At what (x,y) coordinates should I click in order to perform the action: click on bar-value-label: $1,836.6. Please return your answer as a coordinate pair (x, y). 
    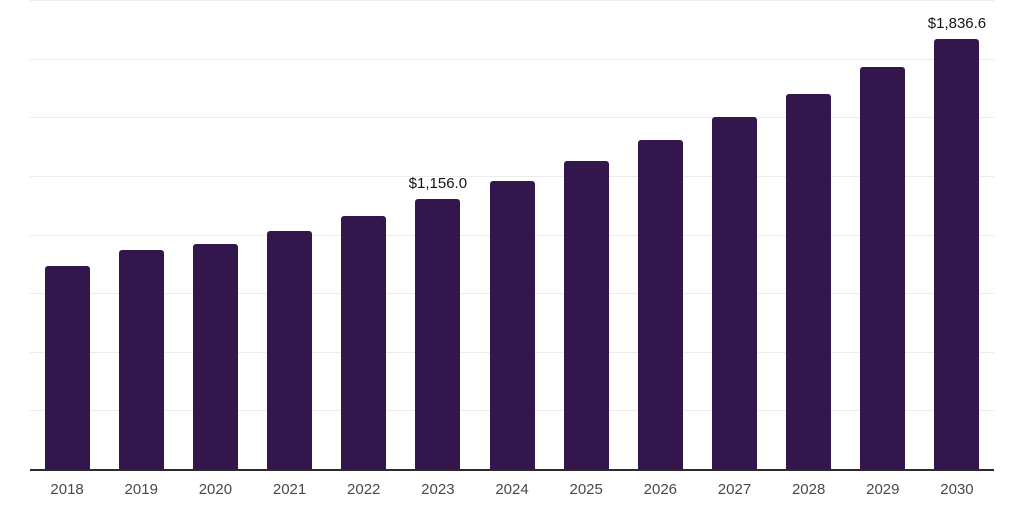
    Looking at the image, I should click on (957, 24).